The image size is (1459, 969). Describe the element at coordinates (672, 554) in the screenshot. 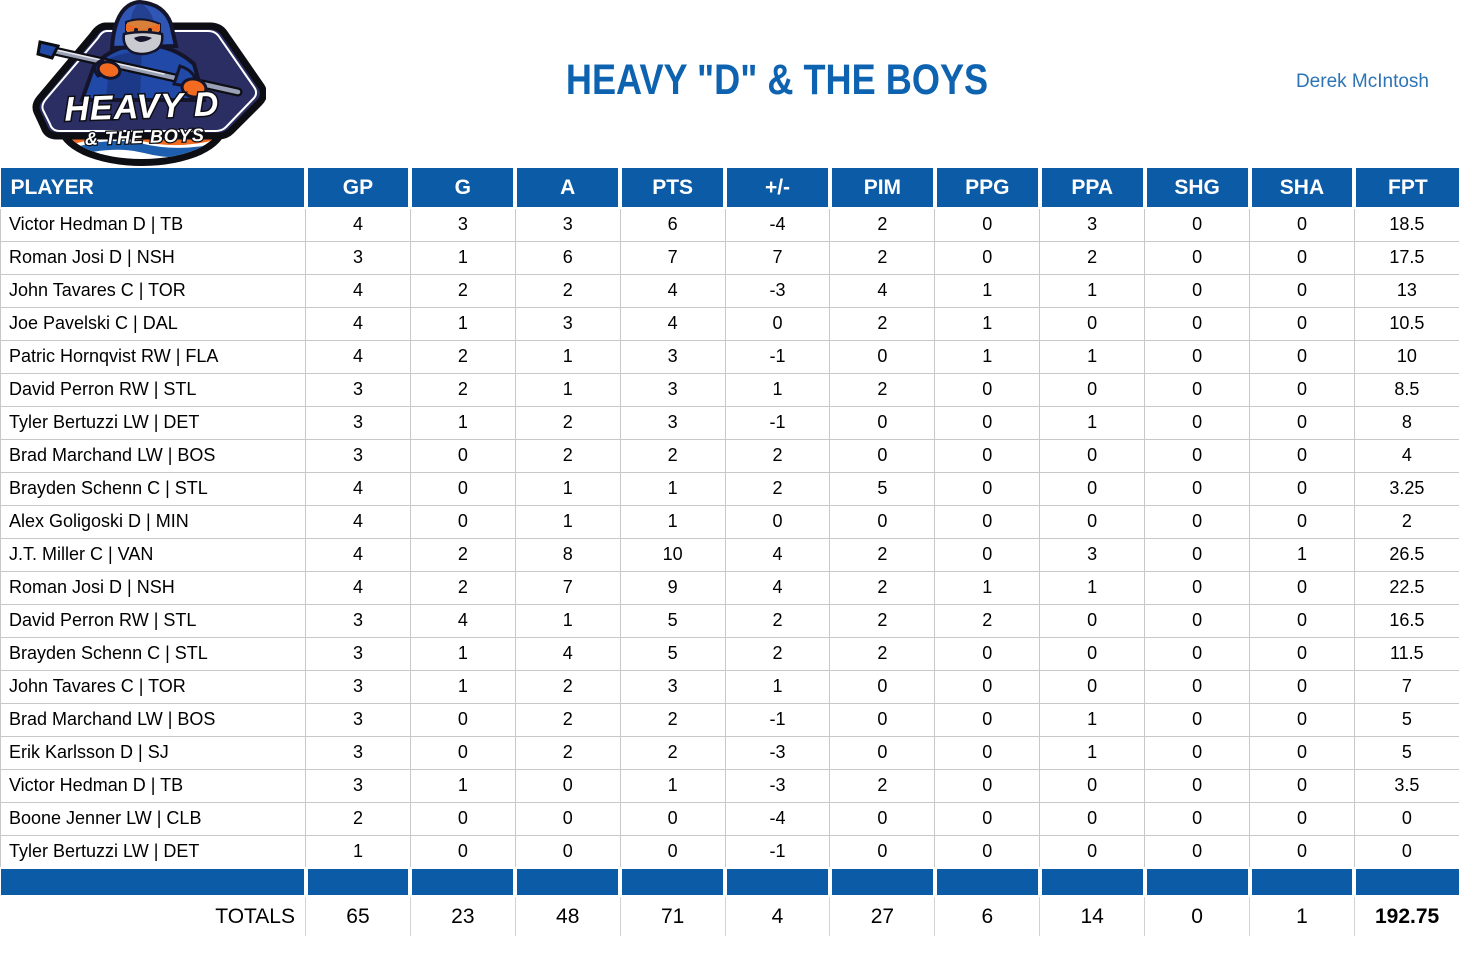

I see `stat-cell: 10` at that location.